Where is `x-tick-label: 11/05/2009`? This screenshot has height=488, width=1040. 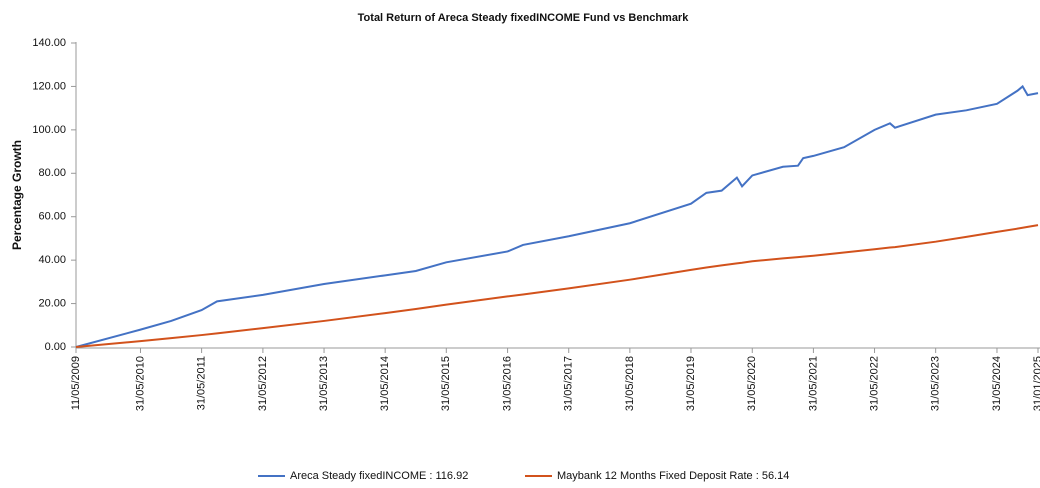
x-tick-label: 11/05/2009 is located at coordinates (76, 383).